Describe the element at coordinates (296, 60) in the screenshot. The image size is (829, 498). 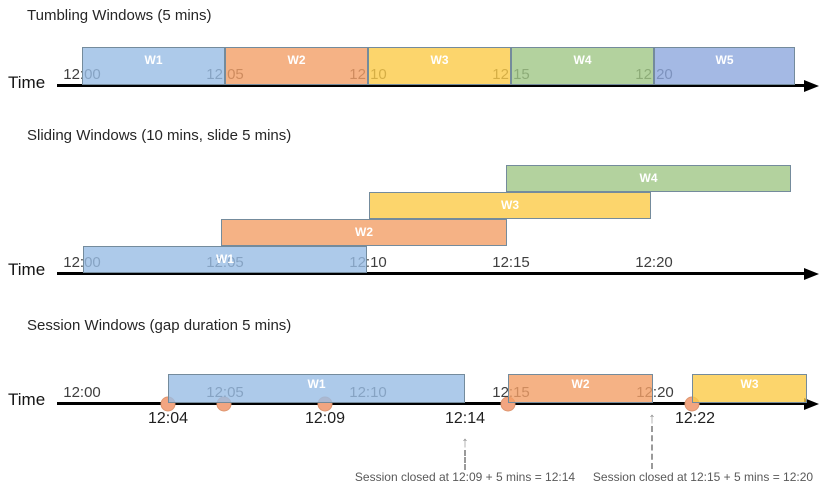
I see `tumbling-window-label-W2: W2` at that location.